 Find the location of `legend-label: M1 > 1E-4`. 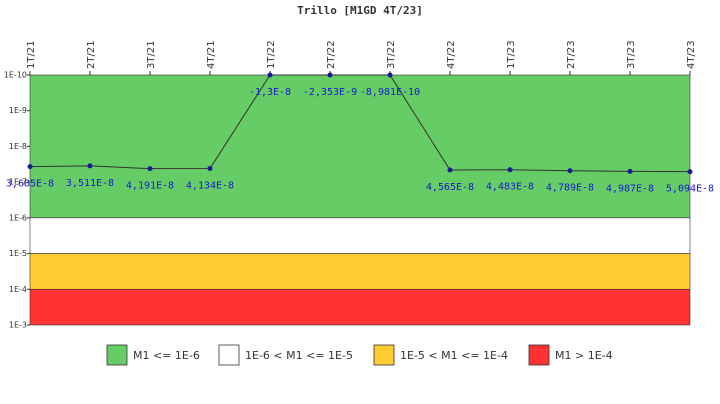

legend-label: M1 > 1E-4 is located at coordinates (584, 355).